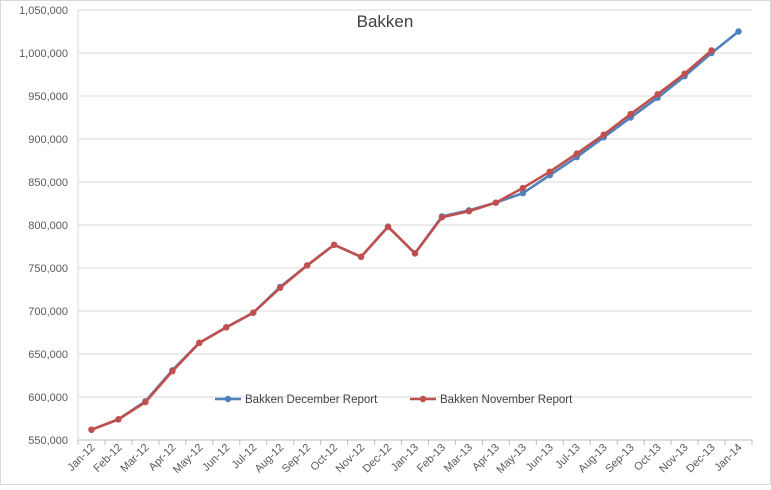 The width and height of the screenshot is (771, 490). I want to click on x-tick-label: Nov-13, so click(674, 459).